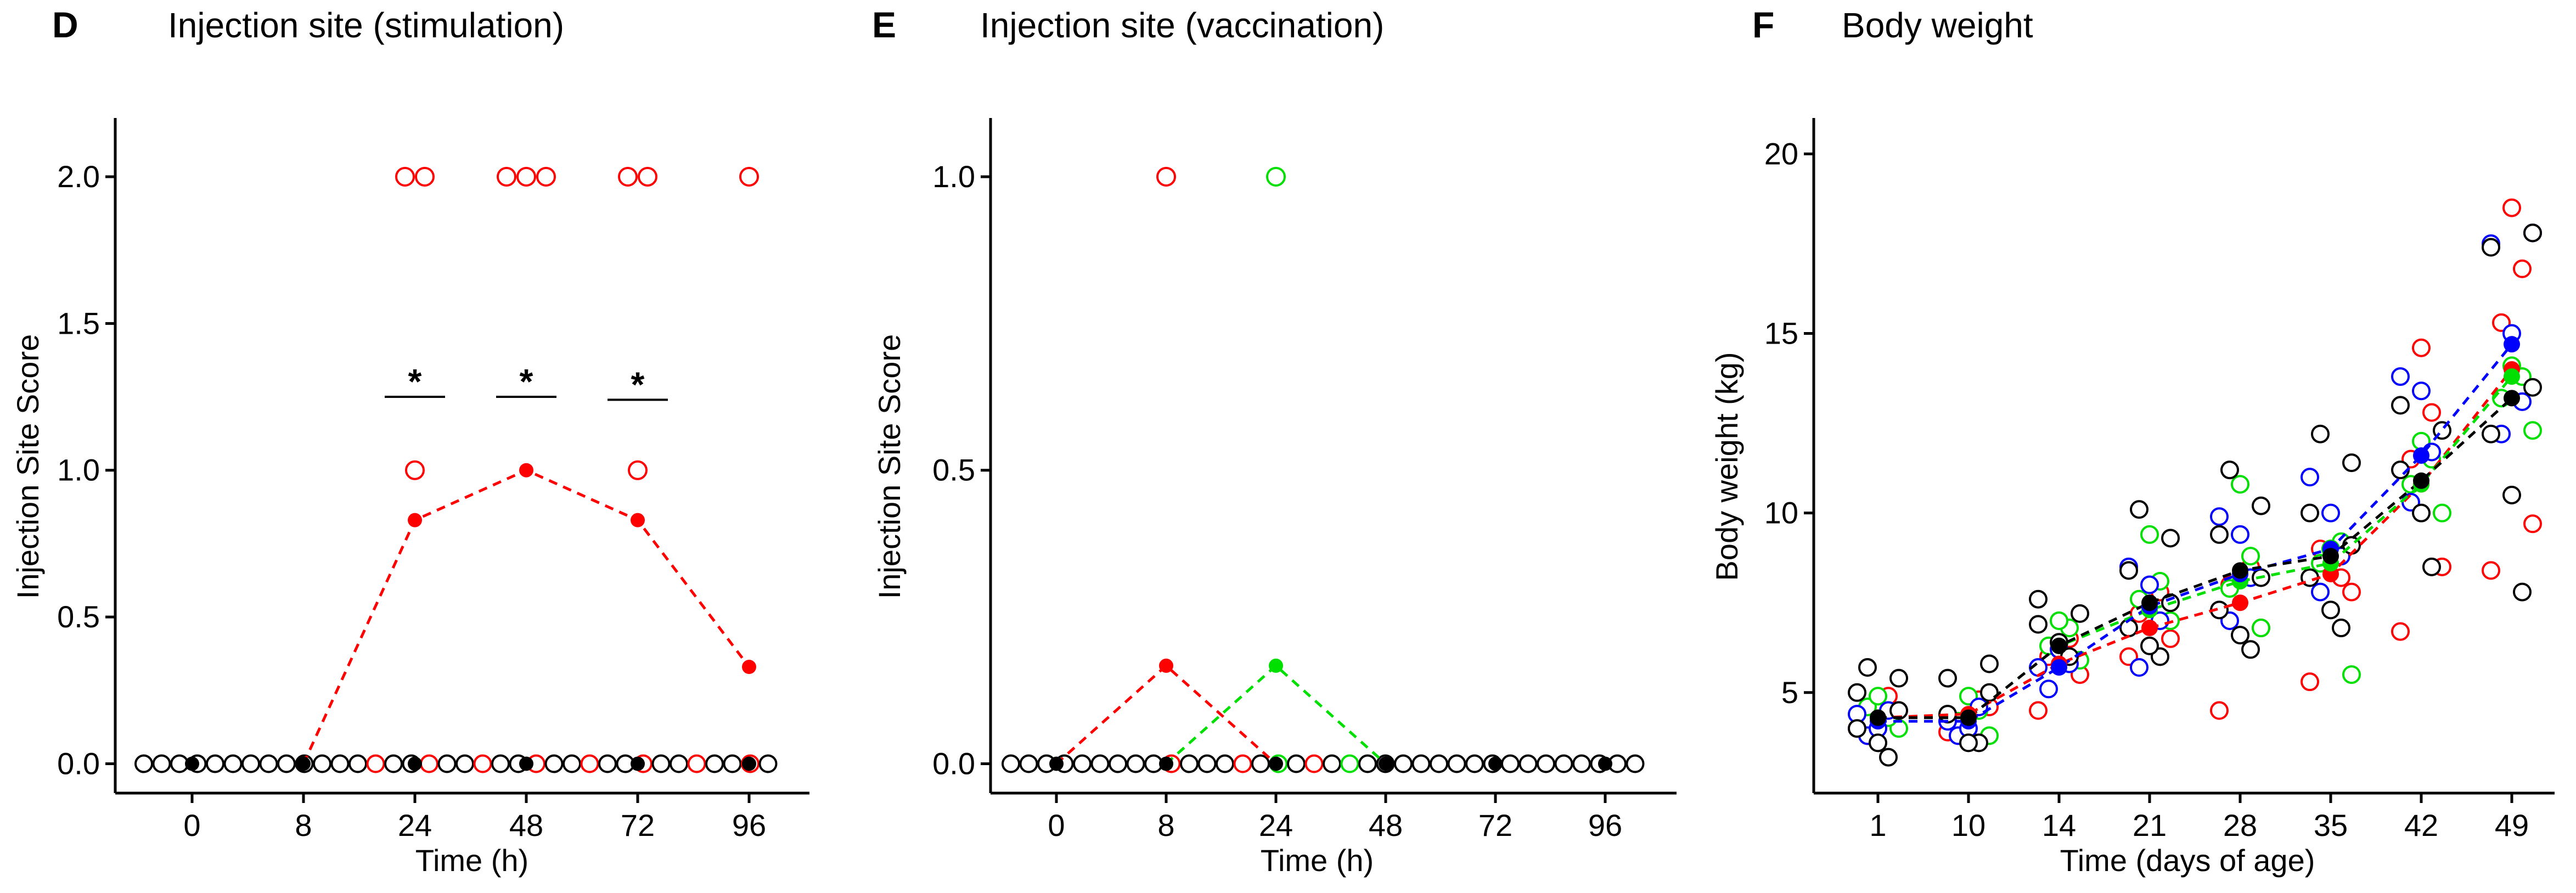  Describe the element at coordinates (2240, 825) in the screenshot. I see `panel-f-xtick-label: 28` at that location.